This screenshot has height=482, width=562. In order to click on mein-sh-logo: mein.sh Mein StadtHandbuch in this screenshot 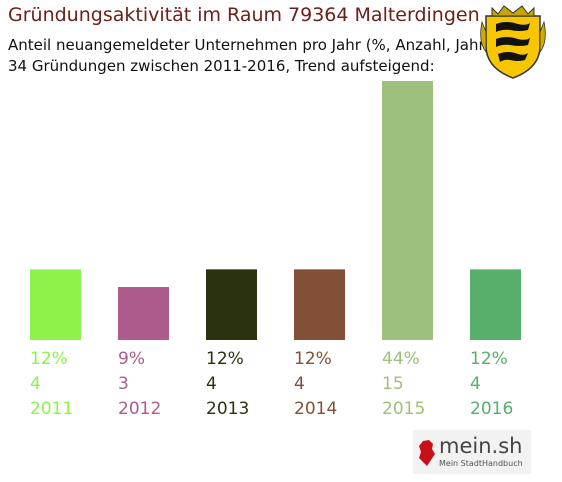, I will do `click(472, 452)`.